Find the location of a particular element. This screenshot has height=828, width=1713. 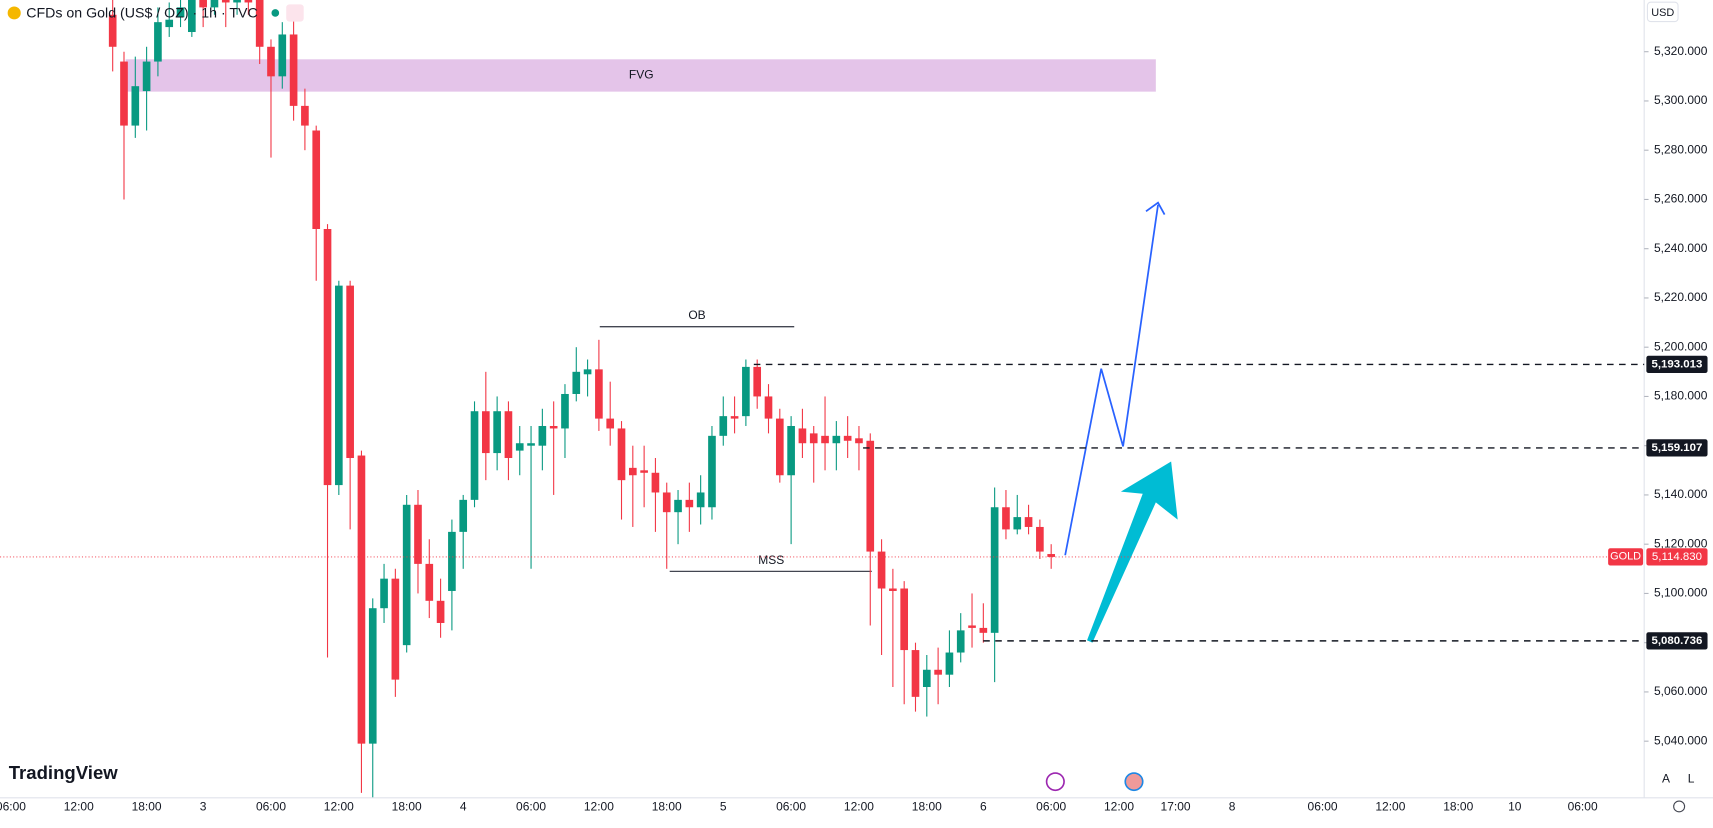

level-tag is located at coordinates (1677, 448).